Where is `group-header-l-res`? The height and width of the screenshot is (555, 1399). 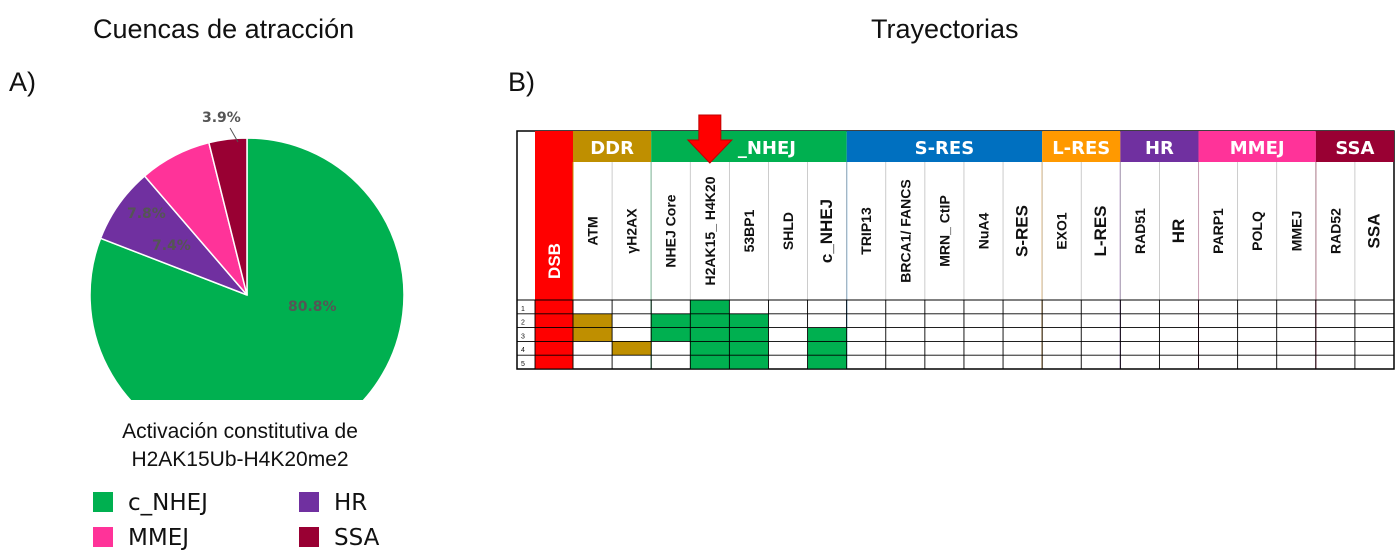
group-header-l-res is located at coordinates (1081, 146).